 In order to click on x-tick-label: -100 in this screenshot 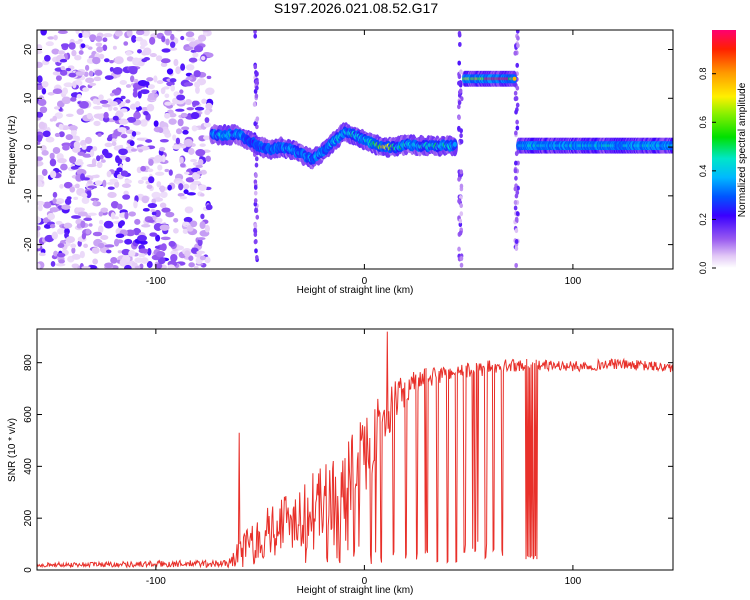, I will do `click(156, 281)`.